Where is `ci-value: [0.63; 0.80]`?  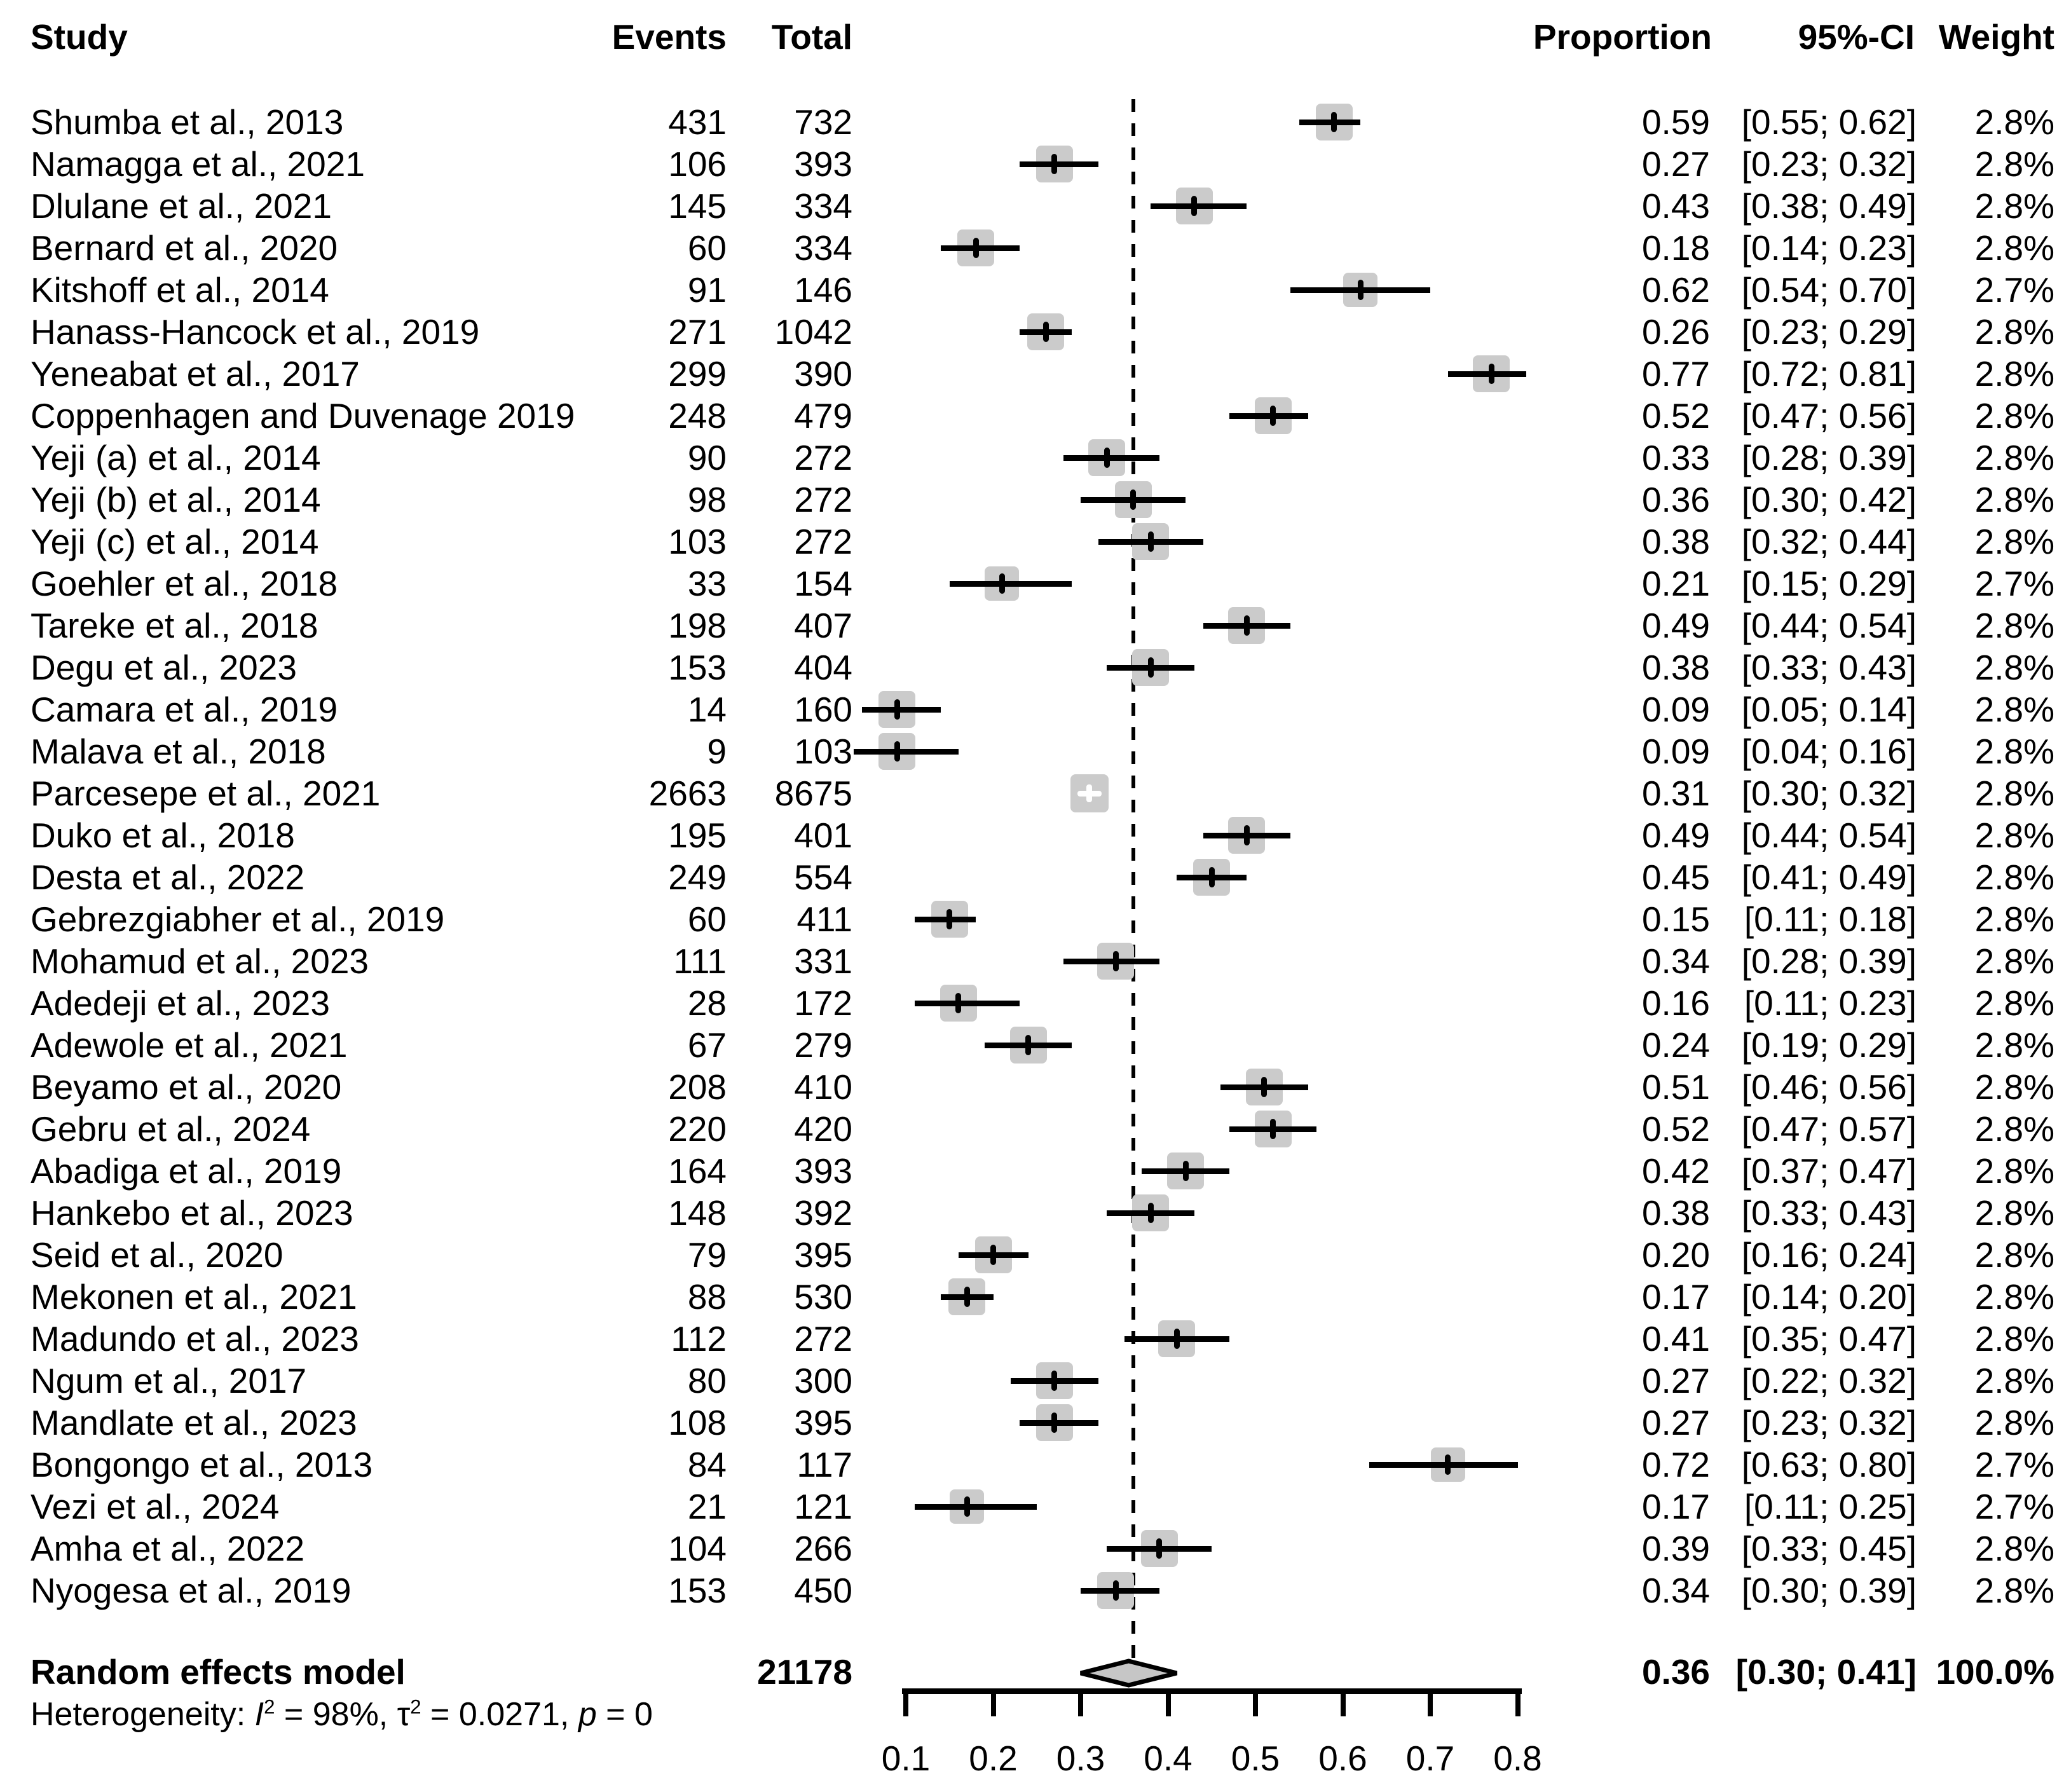 ci-value: [0.63; 0.80] is located at coordinates (1829, 1465).